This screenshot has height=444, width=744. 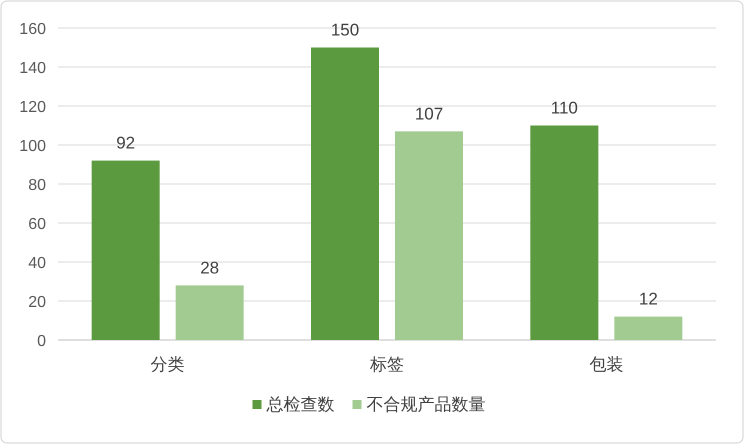 What do you see at coordinates (648, 299) in the screenshot?
I see `data-label: 12` at bounding box center [648, 299].